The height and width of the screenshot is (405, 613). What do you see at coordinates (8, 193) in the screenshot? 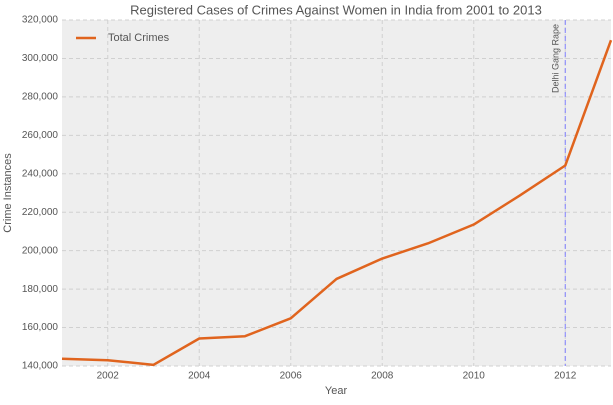
I see `y-axis-label: Crime Instances` at bounding box center [8, 193].